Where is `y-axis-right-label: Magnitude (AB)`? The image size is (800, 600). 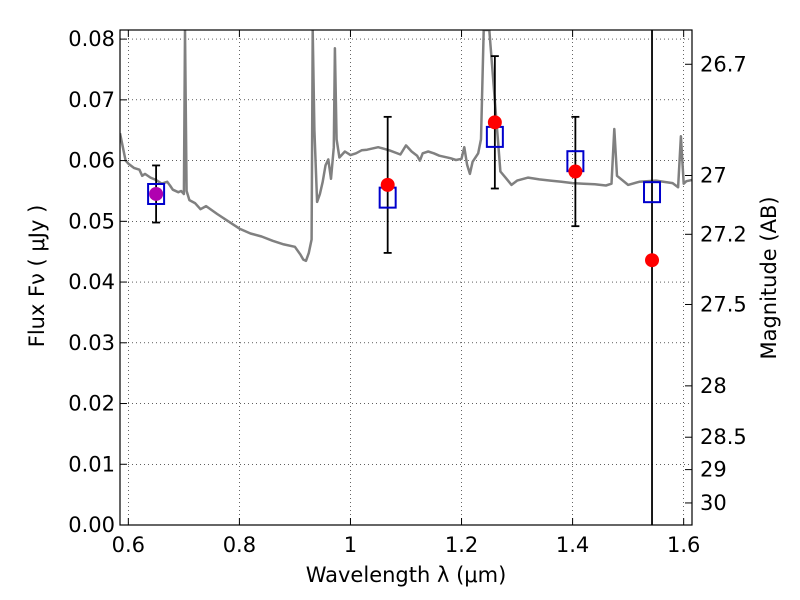 y-axis-right-label: Magnitude (AB) is located at coordinates (769, 277).